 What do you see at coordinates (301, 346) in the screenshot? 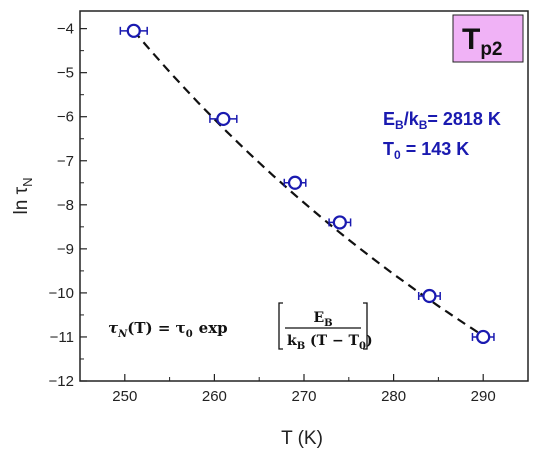
I see `formula-den-k-sub: B` at bounding box center [301, 346].